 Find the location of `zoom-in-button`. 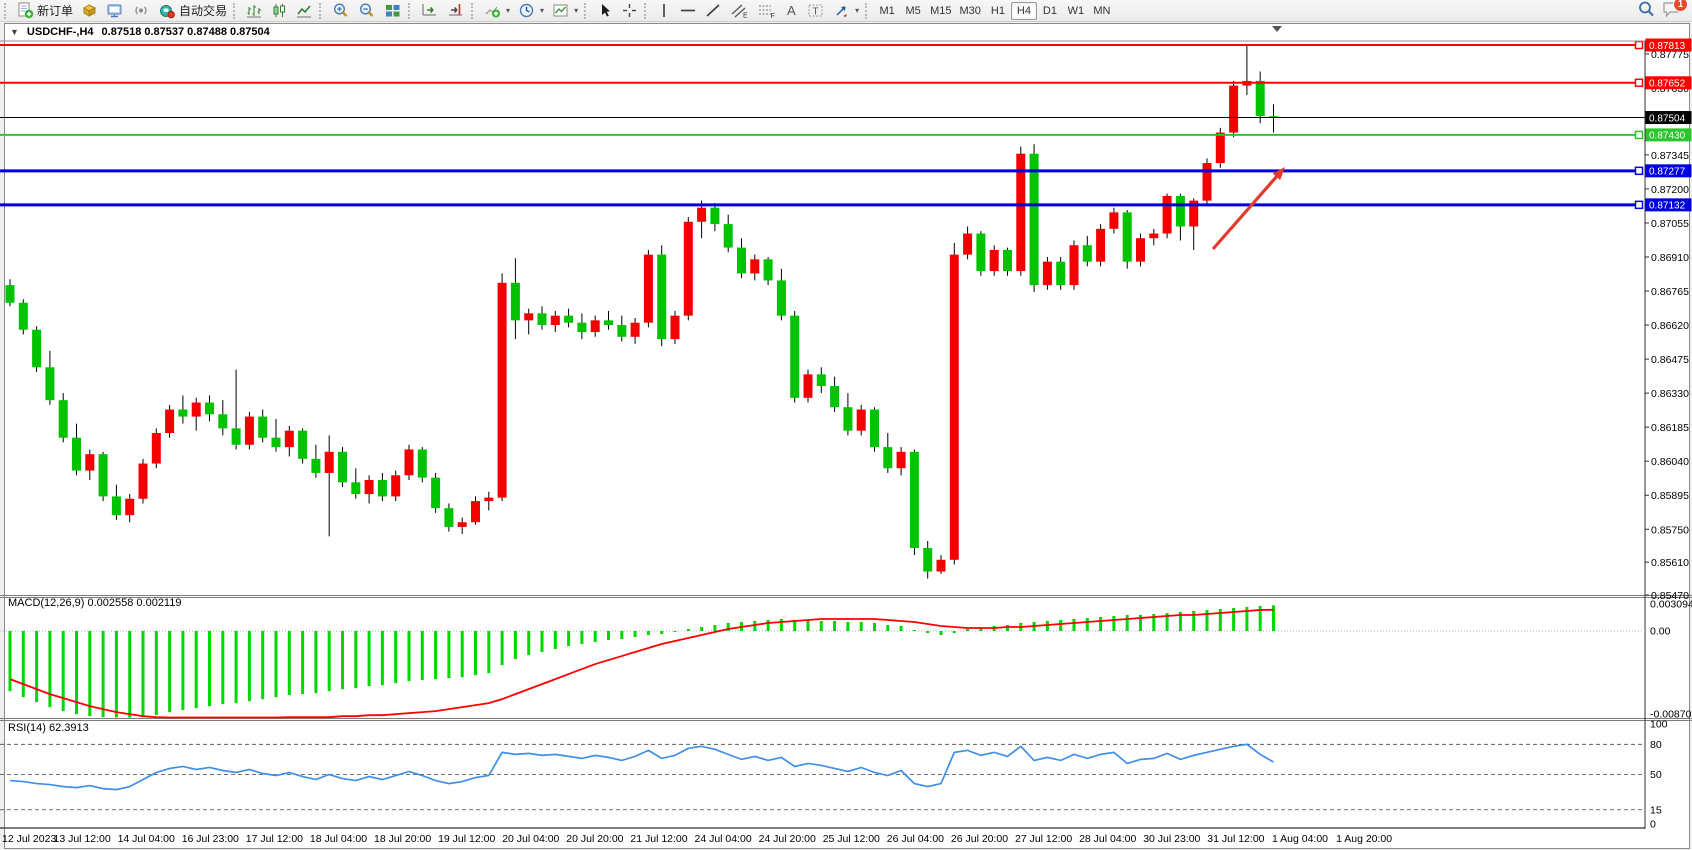

zoom-in-button is located at coordinates (341, 11).